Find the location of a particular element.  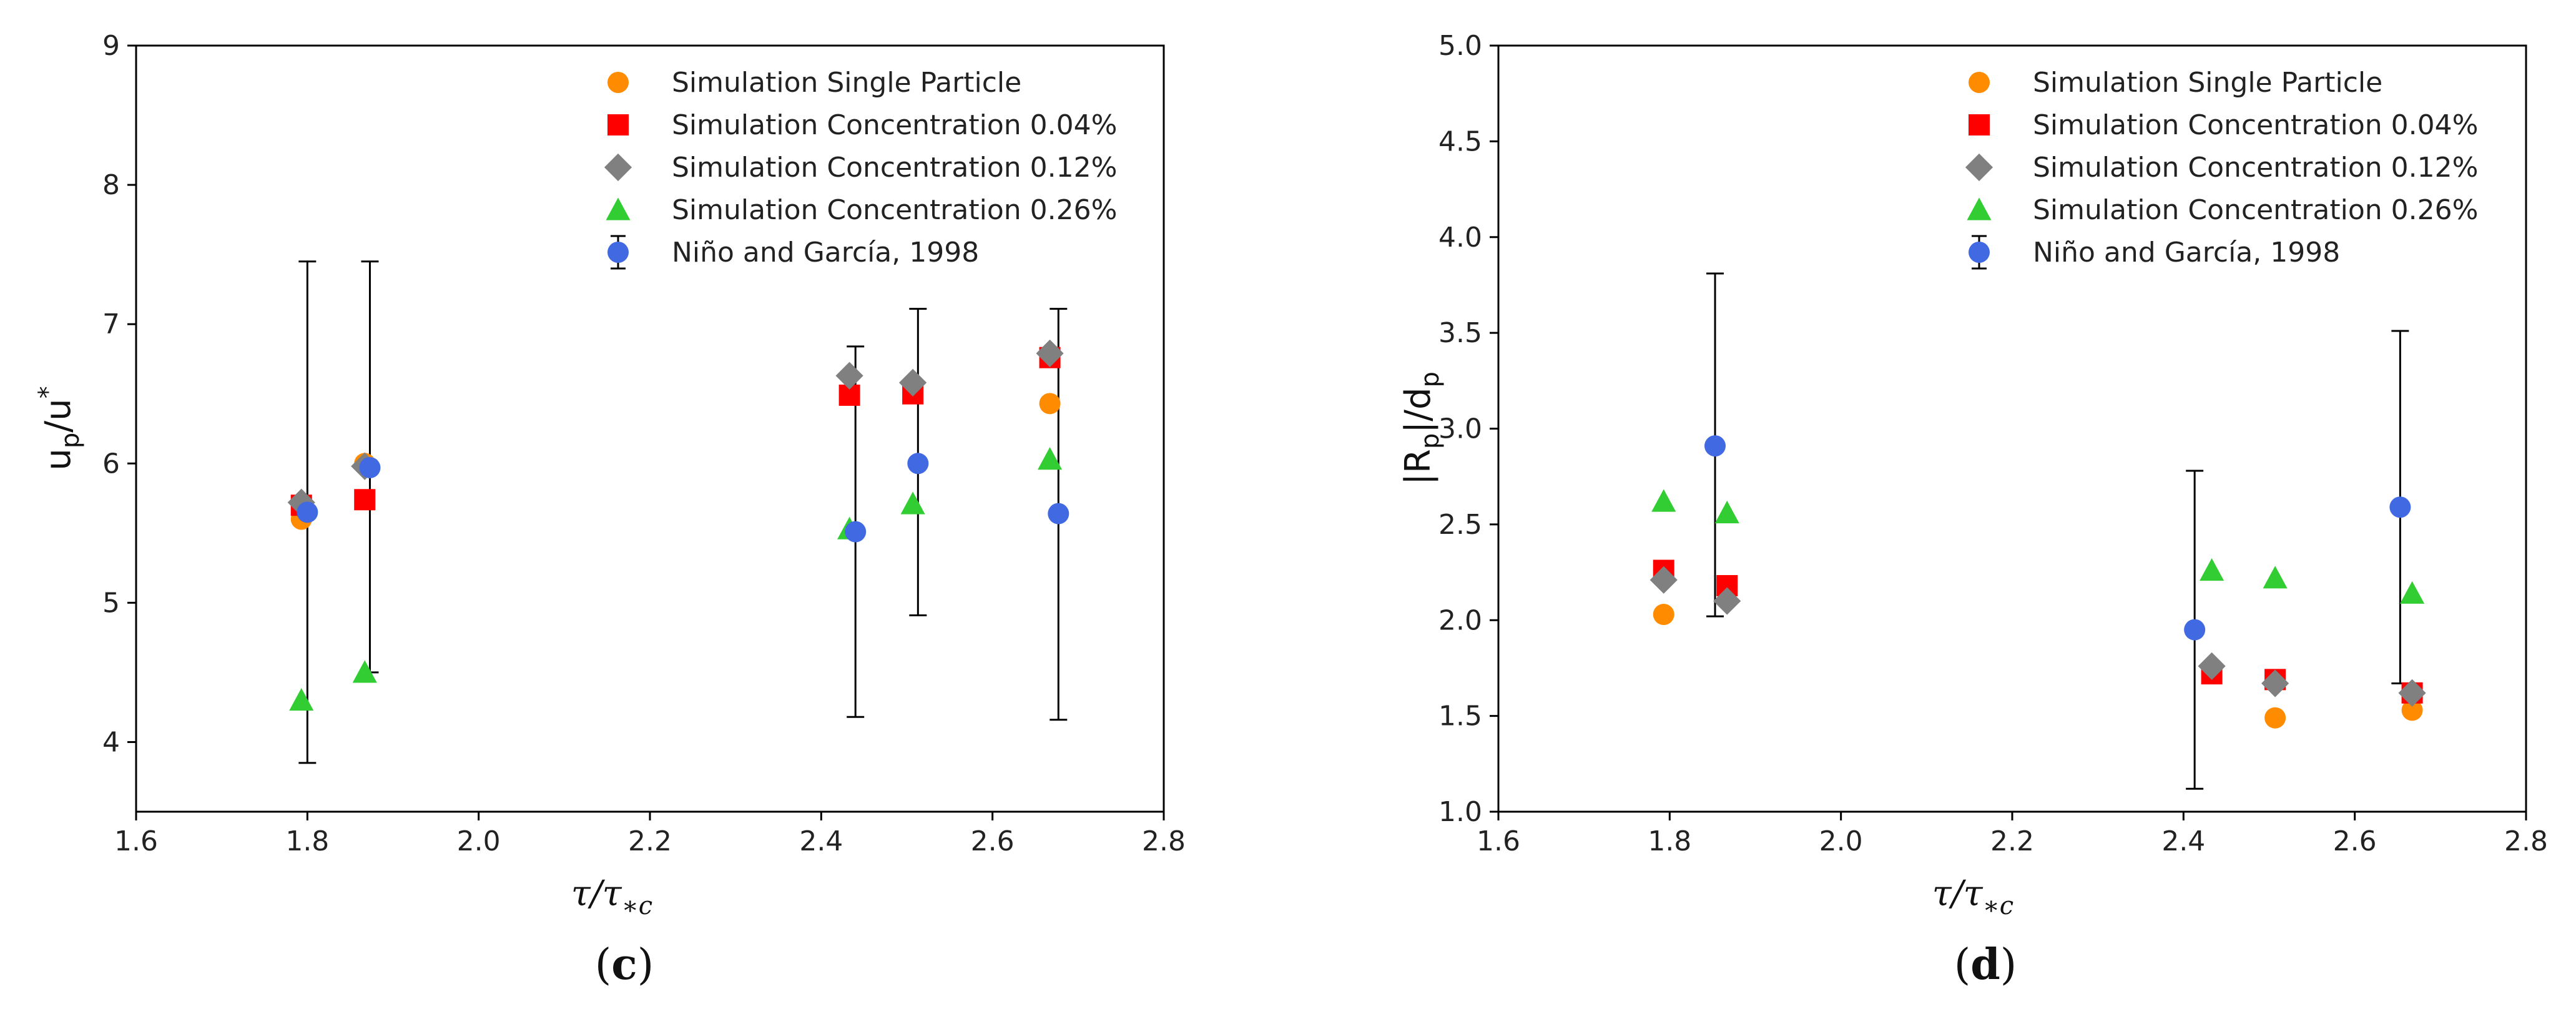

y-label-mid: |/d is located at coordinates (1418, 410).